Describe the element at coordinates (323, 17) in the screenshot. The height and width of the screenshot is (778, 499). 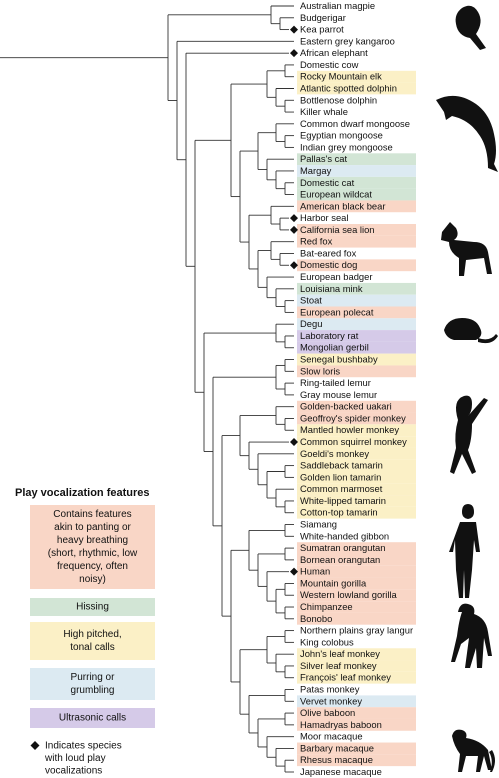
I see `species-label: Budgerigar` at that location.